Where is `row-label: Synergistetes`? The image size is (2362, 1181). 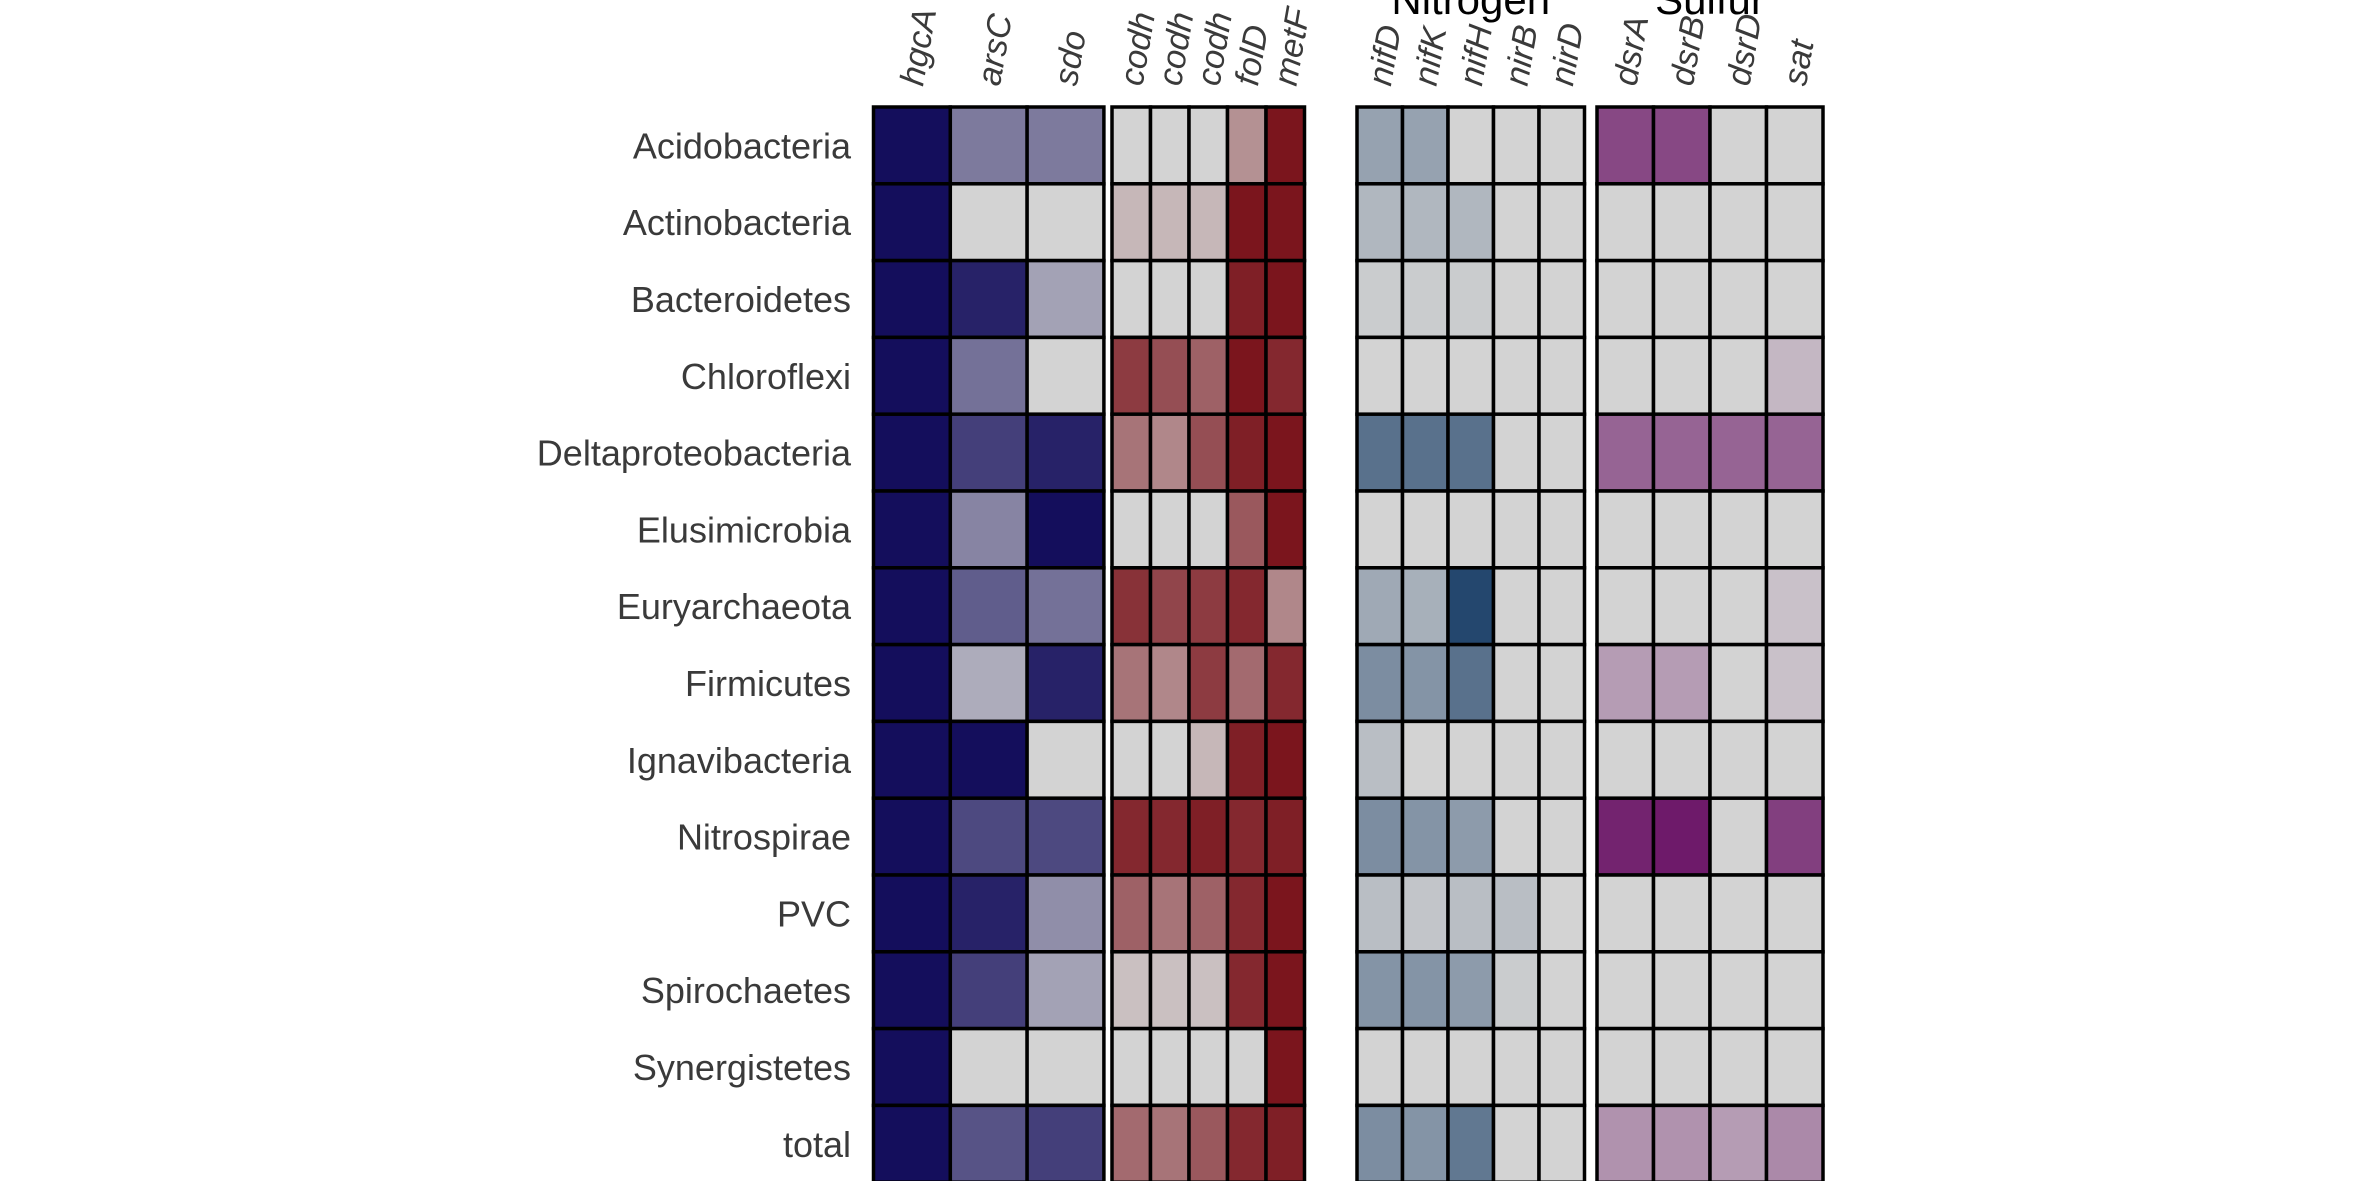 row-label: Synergistetes is located at coordinates (742, 1067).